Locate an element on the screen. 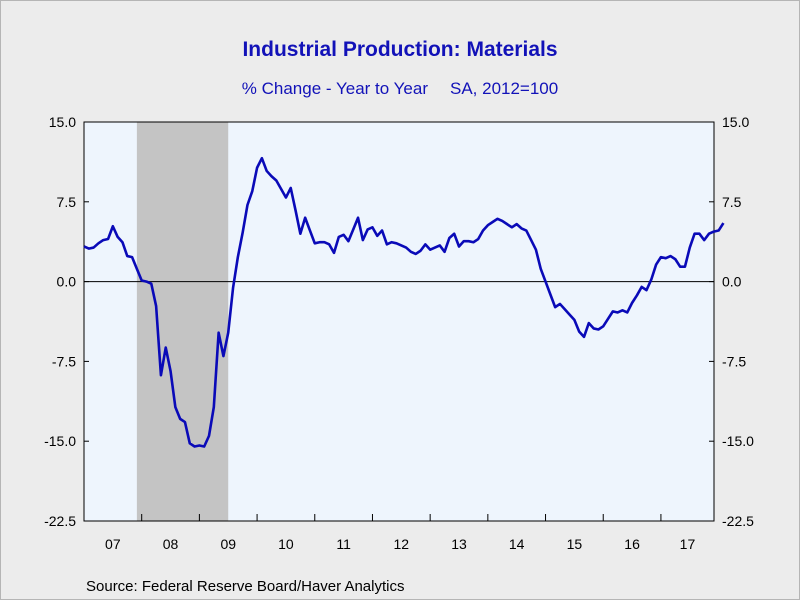 This screenshot has height=600, width=800. subtitle-change: % Change - Year to Year is located at coordinates (334, 88).